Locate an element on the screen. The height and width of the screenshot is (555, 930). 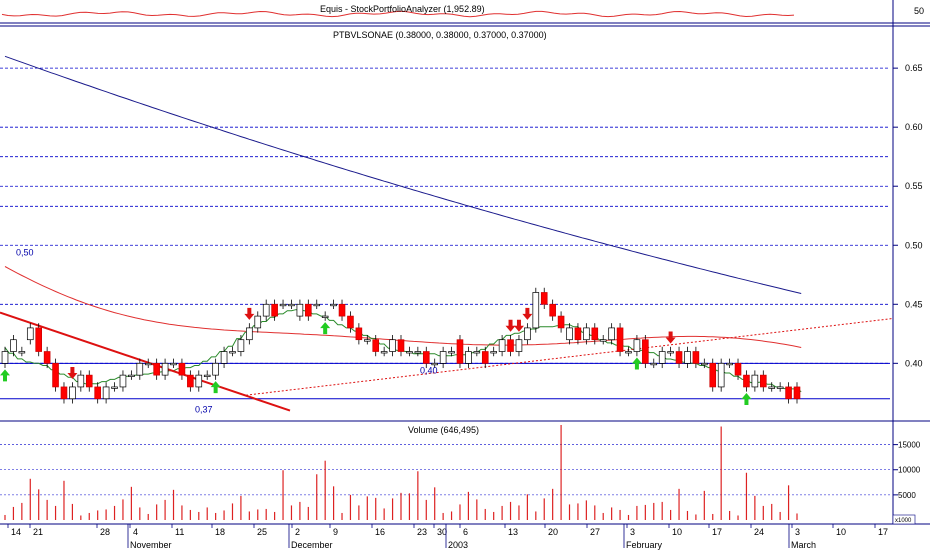
price-tick-label: 0.40 is located at coordinates (914, 363).